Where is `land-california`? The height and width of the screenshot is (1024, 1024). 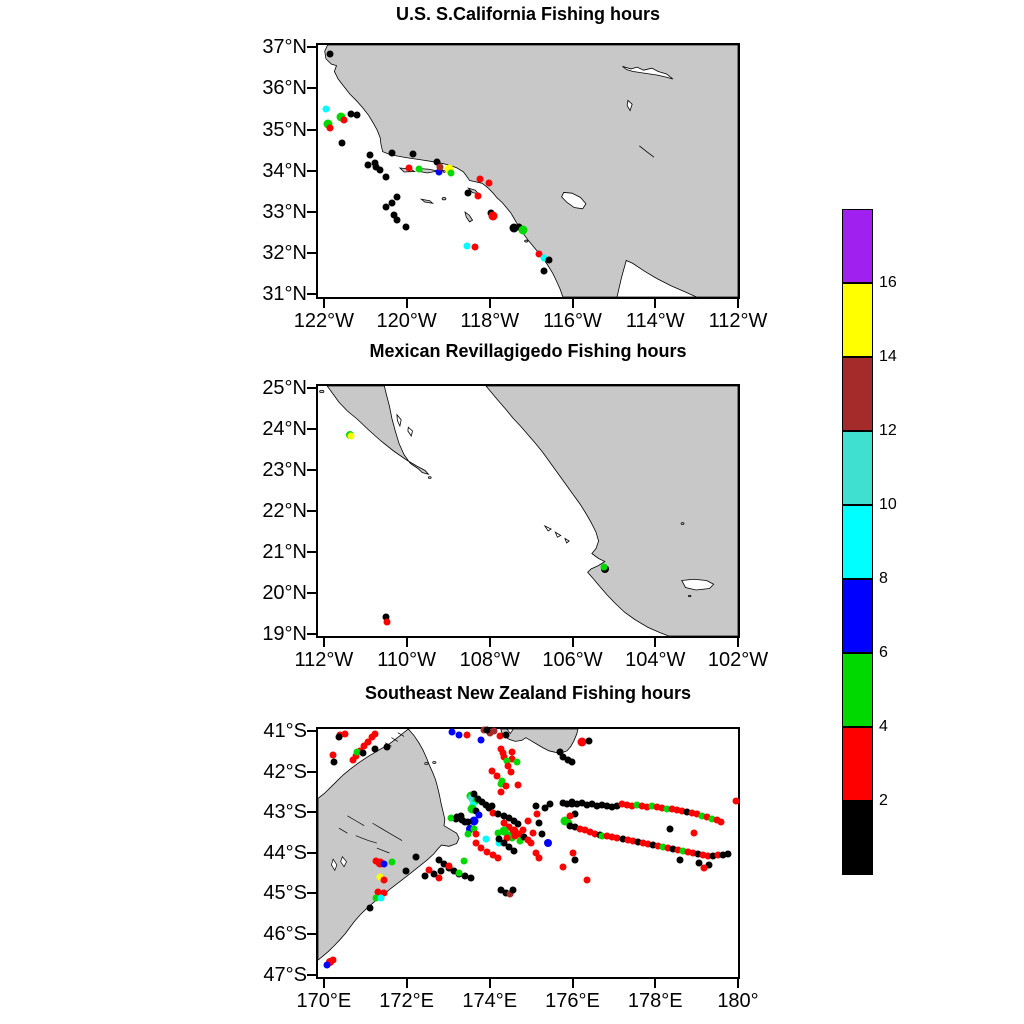
land-california is located at coordinates (531, 171).